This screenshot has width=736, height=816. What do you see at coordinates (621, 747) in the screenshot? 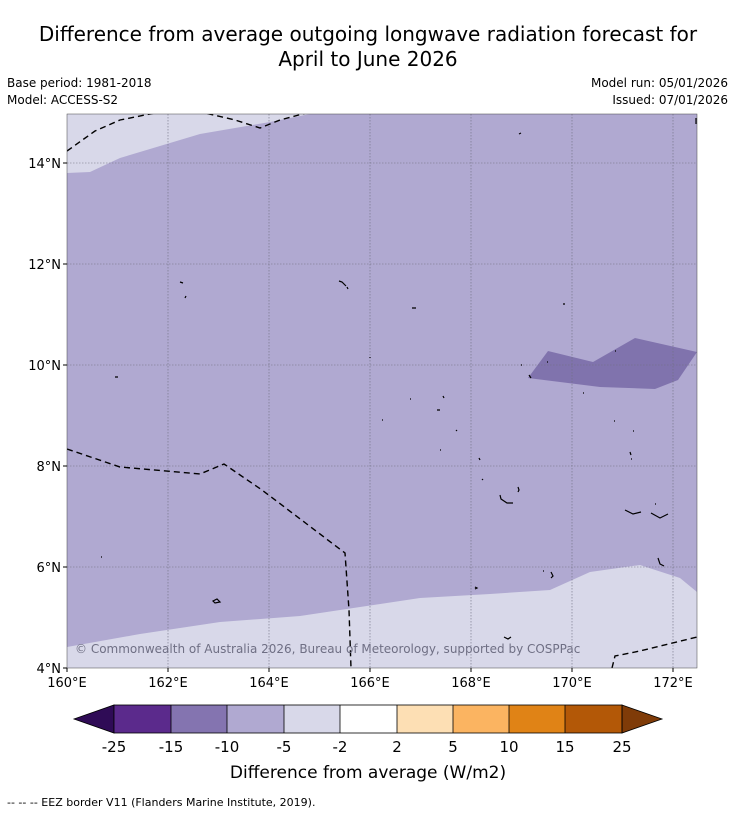
I see `colorbar-tick: 25` at bounding box center [621, 747].